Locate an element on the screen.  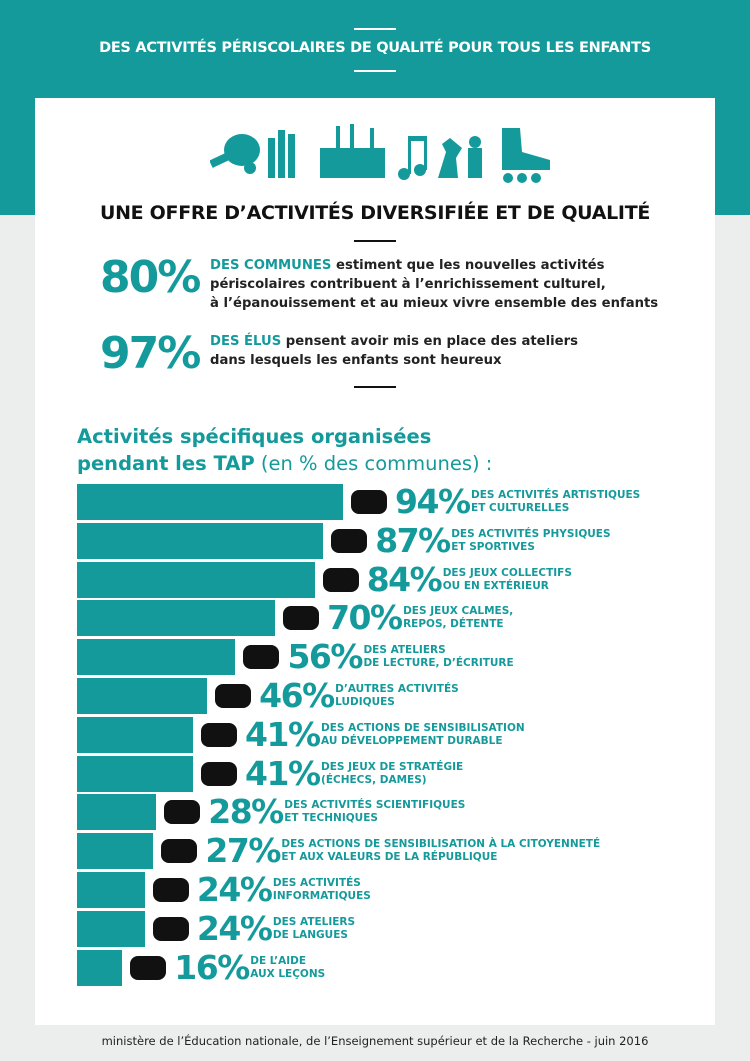
value-label: 84% is located at coordinates (404, 579).